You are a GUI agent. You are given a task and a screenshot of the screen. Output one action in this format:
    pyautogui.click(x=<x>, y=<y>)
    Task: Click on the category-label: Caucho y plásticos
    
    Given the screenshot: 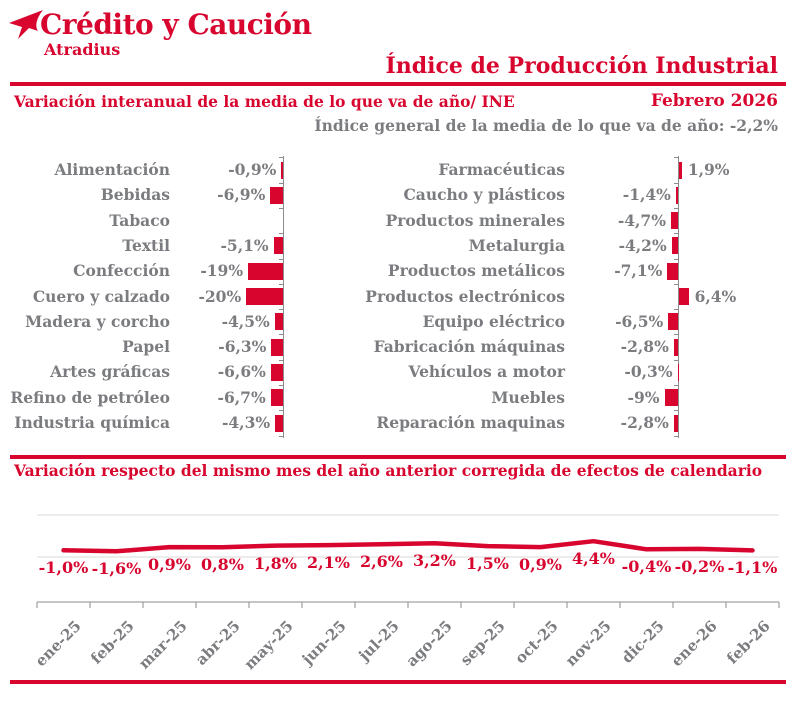 What is the action you would take?
    pyautogui.click(x=484, y=195)
    